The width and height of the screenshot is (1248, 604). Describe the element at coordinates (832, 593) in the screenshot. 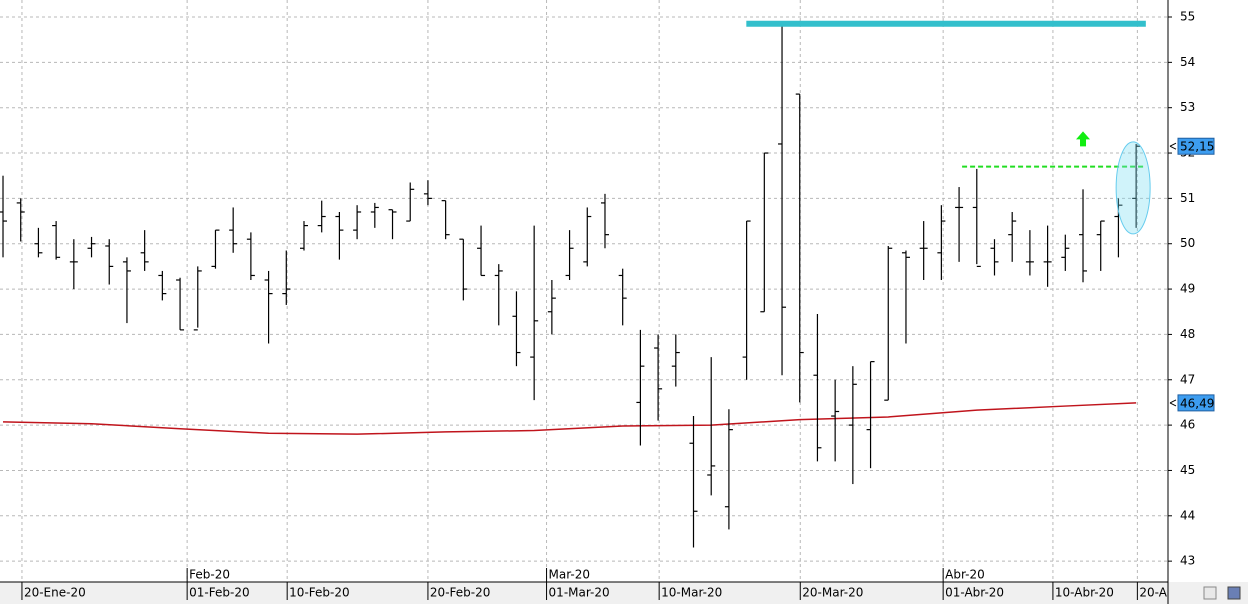

I see `x-tick-label: 20-Mar-20` at that location.